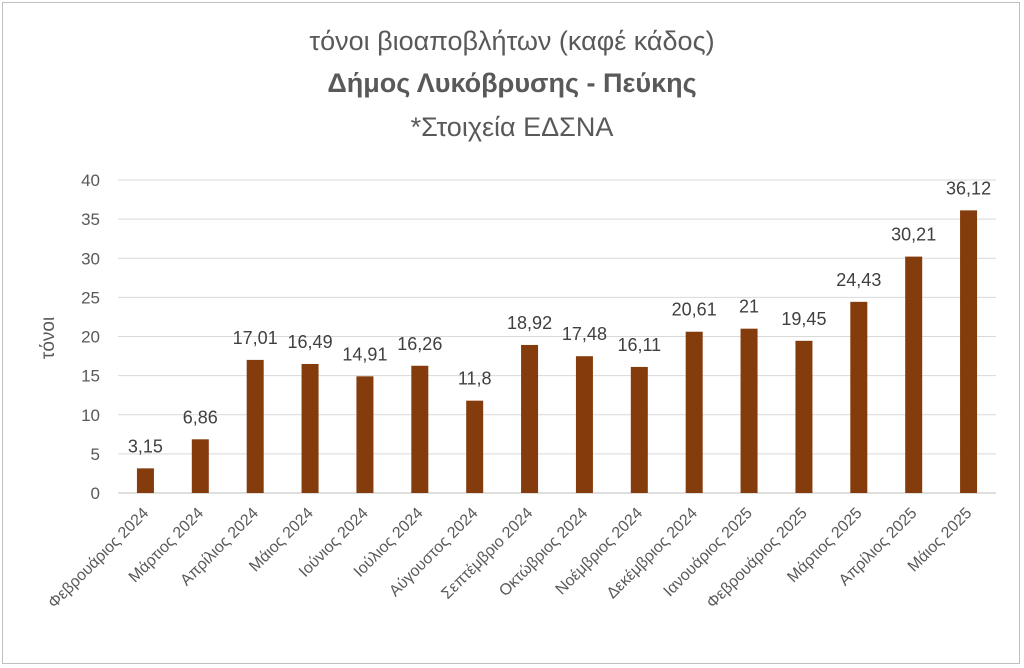  I want to click on data-label: 16,11, so click(639, 345).